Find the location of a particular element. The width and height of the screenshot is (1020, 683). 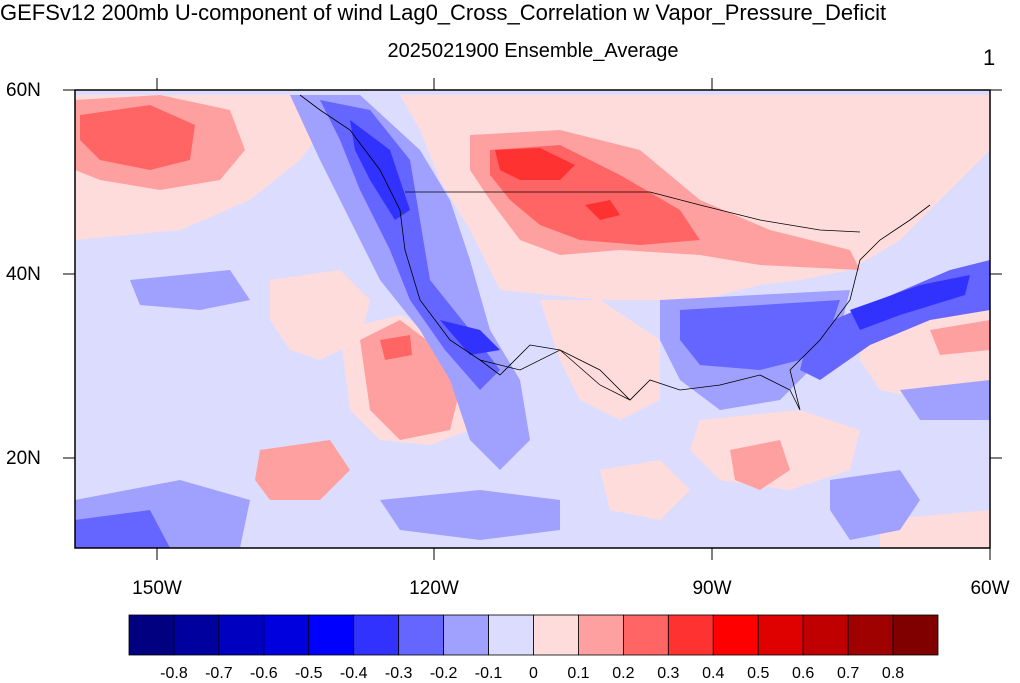

colorbar-label: 0.4 is located at coordinates (713, 673).